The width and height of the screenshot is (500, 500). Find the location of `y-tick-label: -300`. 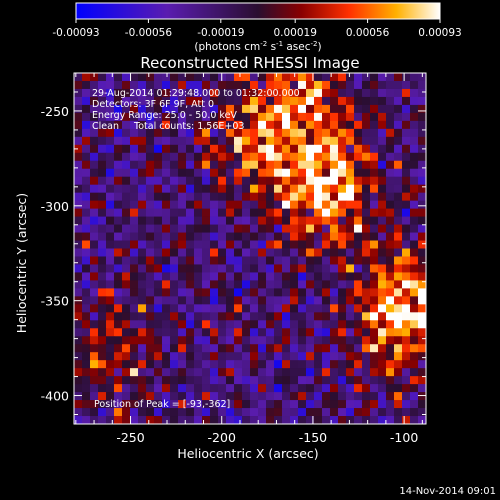

y-tick-label: -300 is located at coordinates (55, 206).